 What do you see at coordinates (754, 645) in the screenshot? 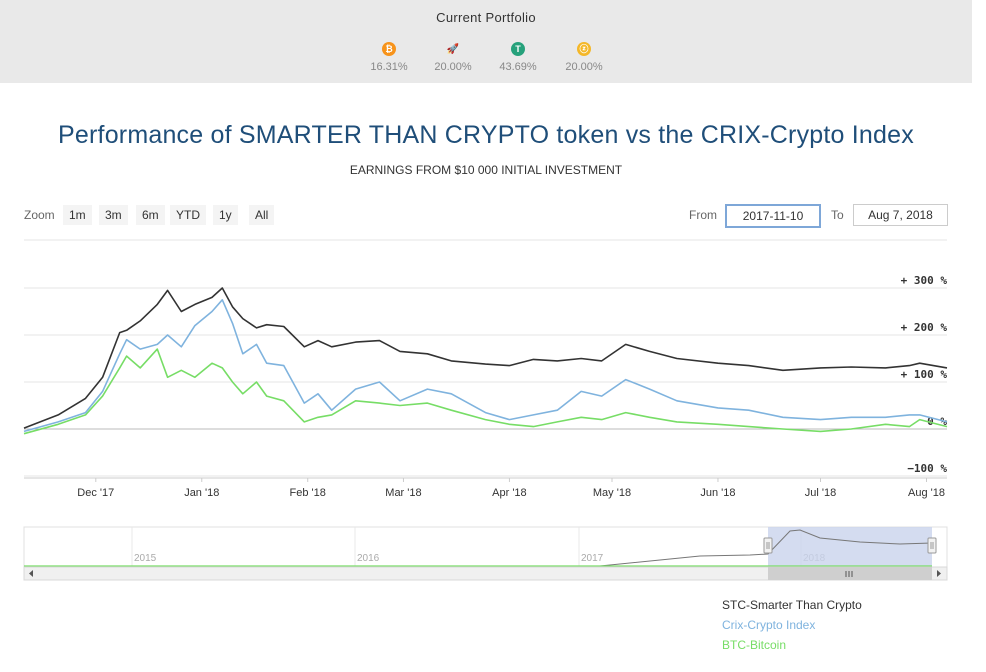
I see `legend-item-btc: BTC-Bitcoin` at bounding box center [754, 645].